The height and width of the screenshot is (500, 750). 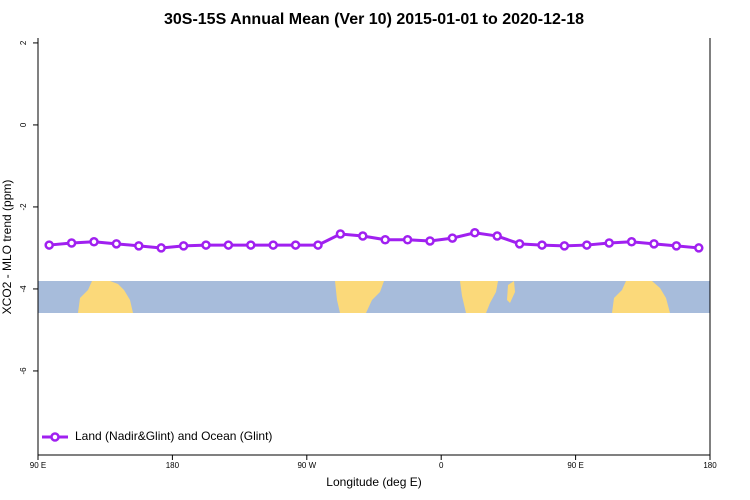 What do you see at coordinates (23, 289) in the screenshot?
I see `y-tick-label: -4` at bounding box center [23, 289].